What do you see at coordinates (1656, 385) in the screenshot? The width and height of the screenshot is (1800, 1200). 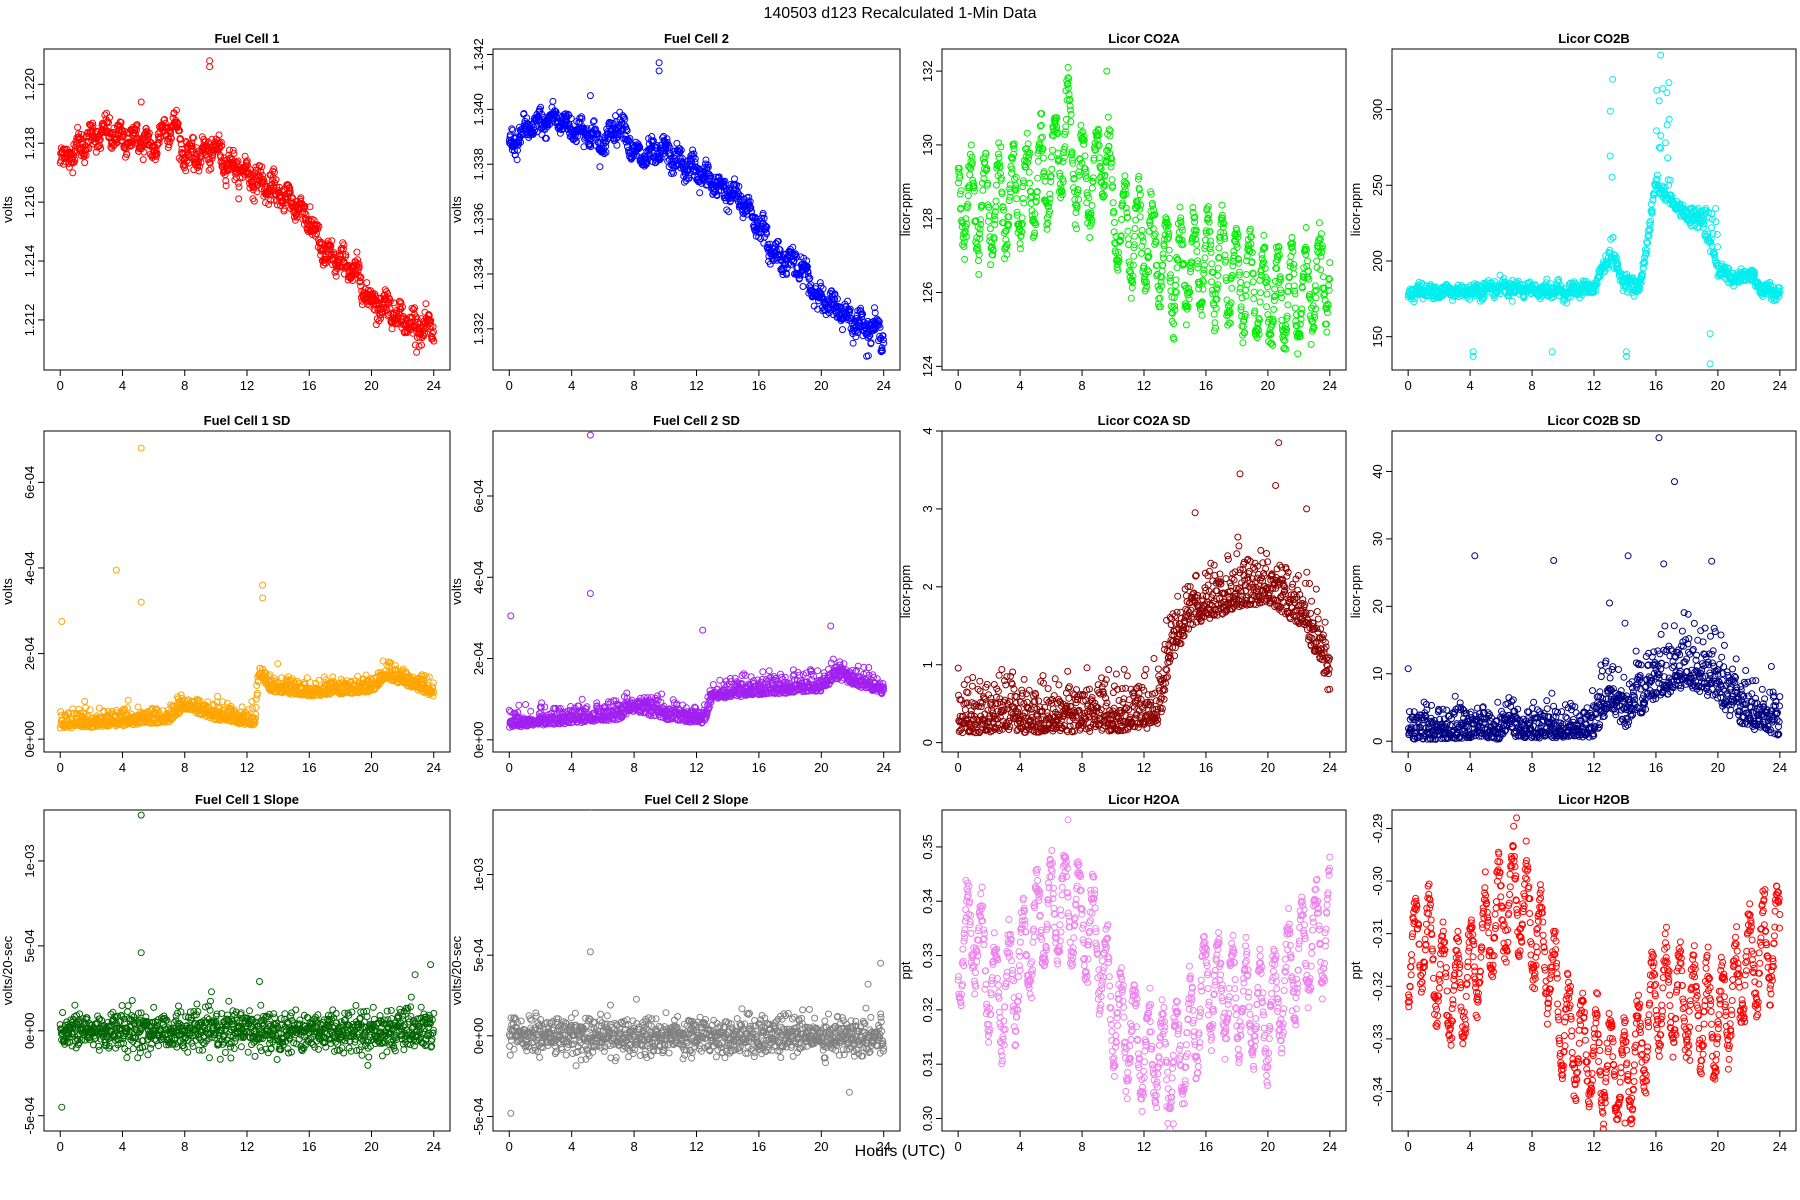 I see `x-tick-label: 16` at bounding box center [1656, 385].